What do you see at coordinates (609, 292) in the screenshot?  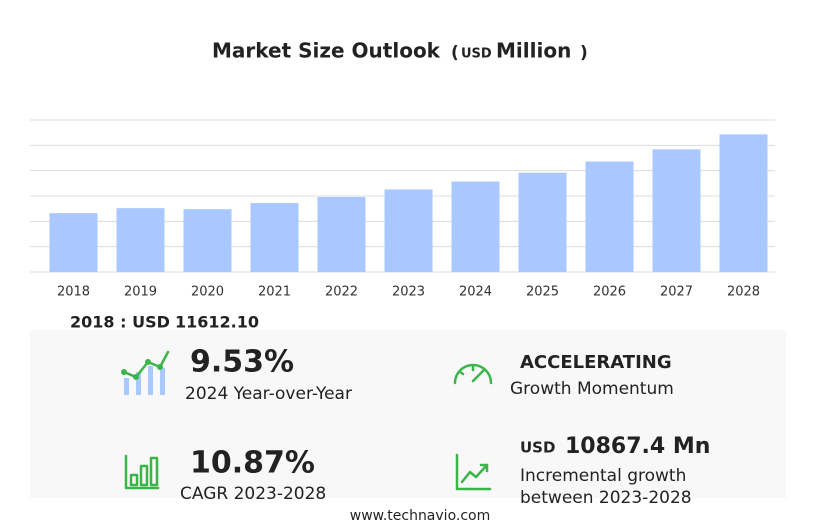 I see `x-tick-label: 2026` at bounding box center [609, 292].